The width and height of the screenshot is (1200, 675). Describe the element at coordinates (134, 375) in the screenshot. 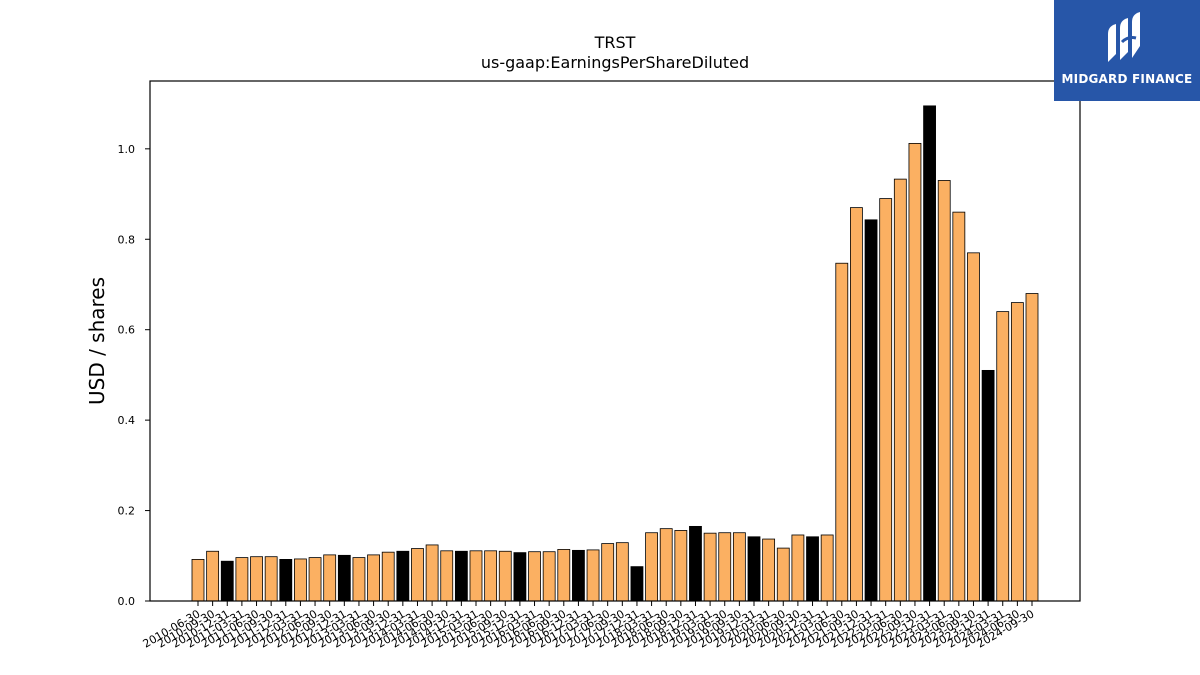

I see `y-axis-ticks: 0.0 0.2 0.4 0.6 0.8 1.0` at that location.